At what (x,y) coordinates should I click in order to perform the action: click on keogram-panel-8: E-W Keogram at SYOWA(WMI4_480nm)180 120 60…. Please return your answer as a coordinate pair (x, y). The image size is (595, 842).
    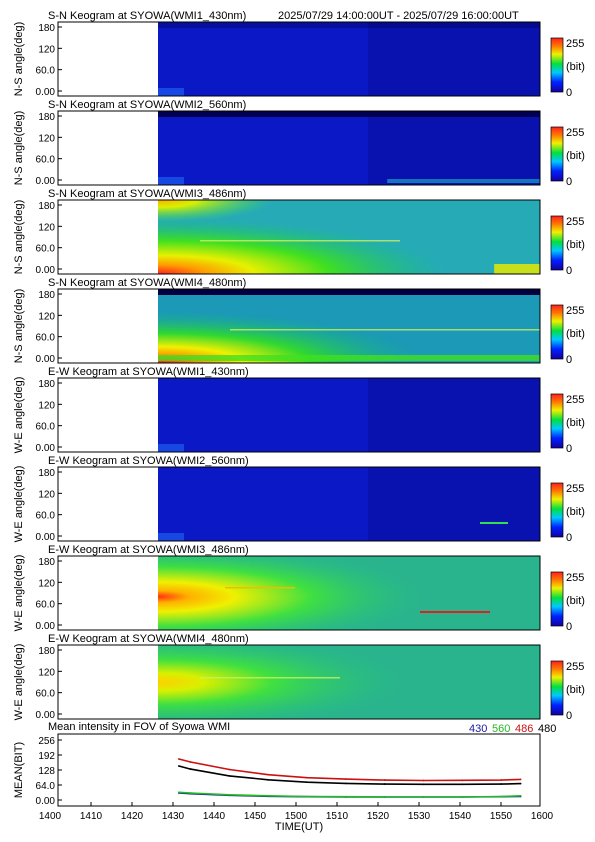
    Looking at the image, I should click on (299, 677).